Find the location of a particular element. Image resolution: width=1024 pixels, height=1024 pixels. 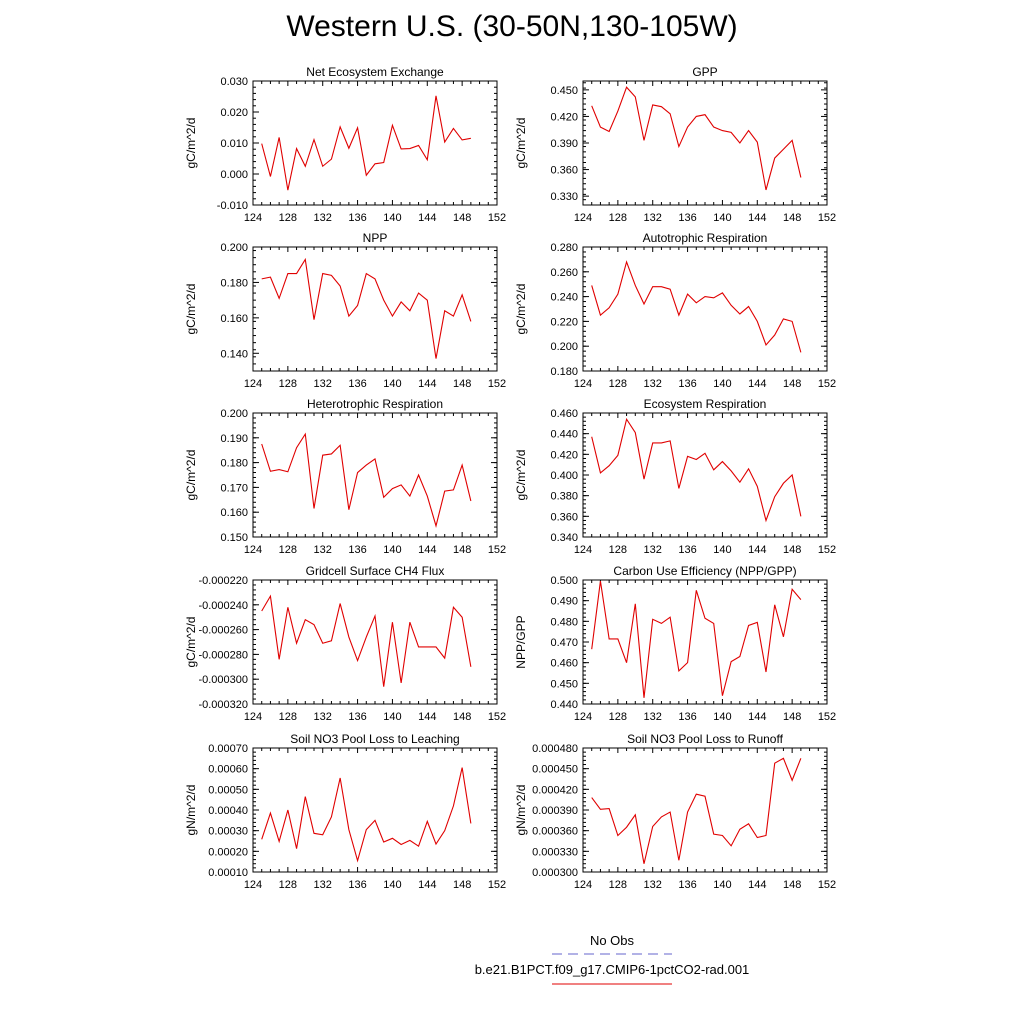

y-tick-label: 0.000330 is located at coordinates (555, 852).